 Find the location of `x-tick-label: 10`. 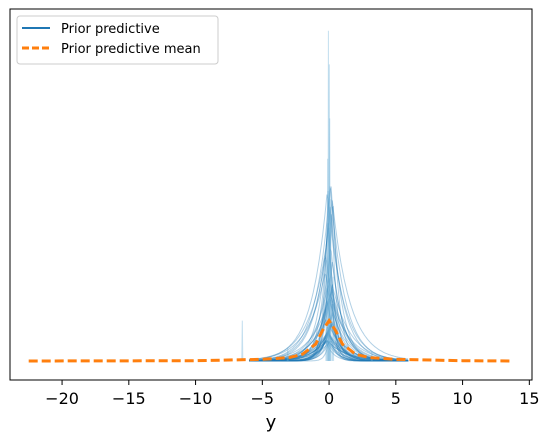

x-tick-label: 10 is located at coordinates (462, 398).